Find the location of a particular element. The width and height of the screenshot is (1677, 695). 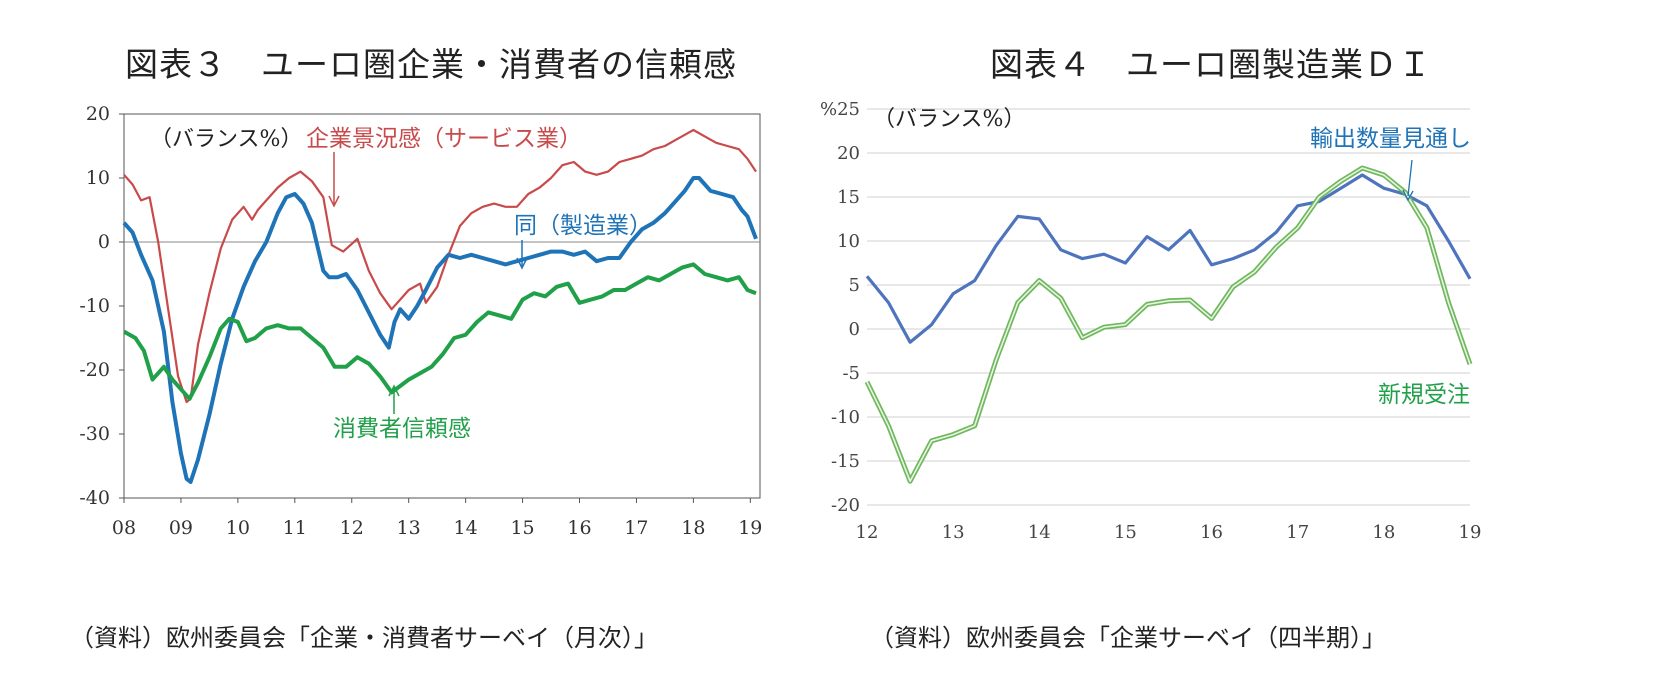

x-tick-label: 08 is located at coordinates (124, 528).